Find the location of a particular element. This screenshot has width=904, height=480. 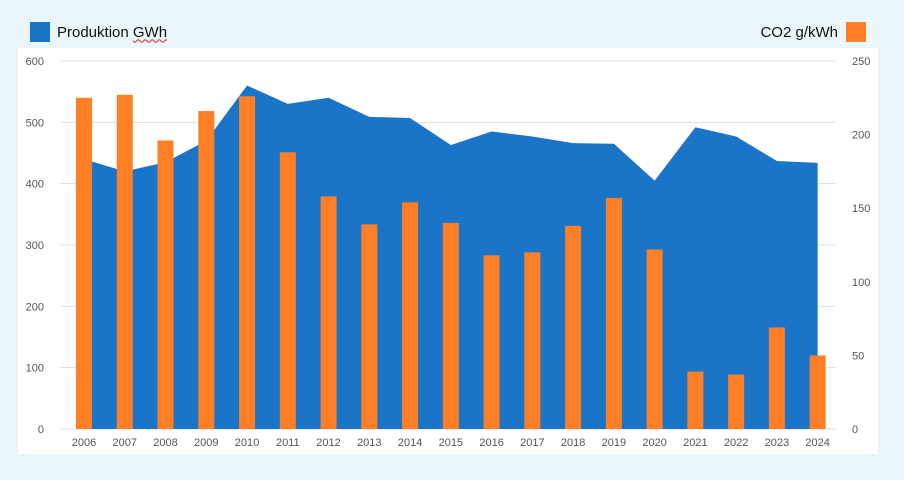

x-tick-label: 2020 is located at coordinates (654, 443).